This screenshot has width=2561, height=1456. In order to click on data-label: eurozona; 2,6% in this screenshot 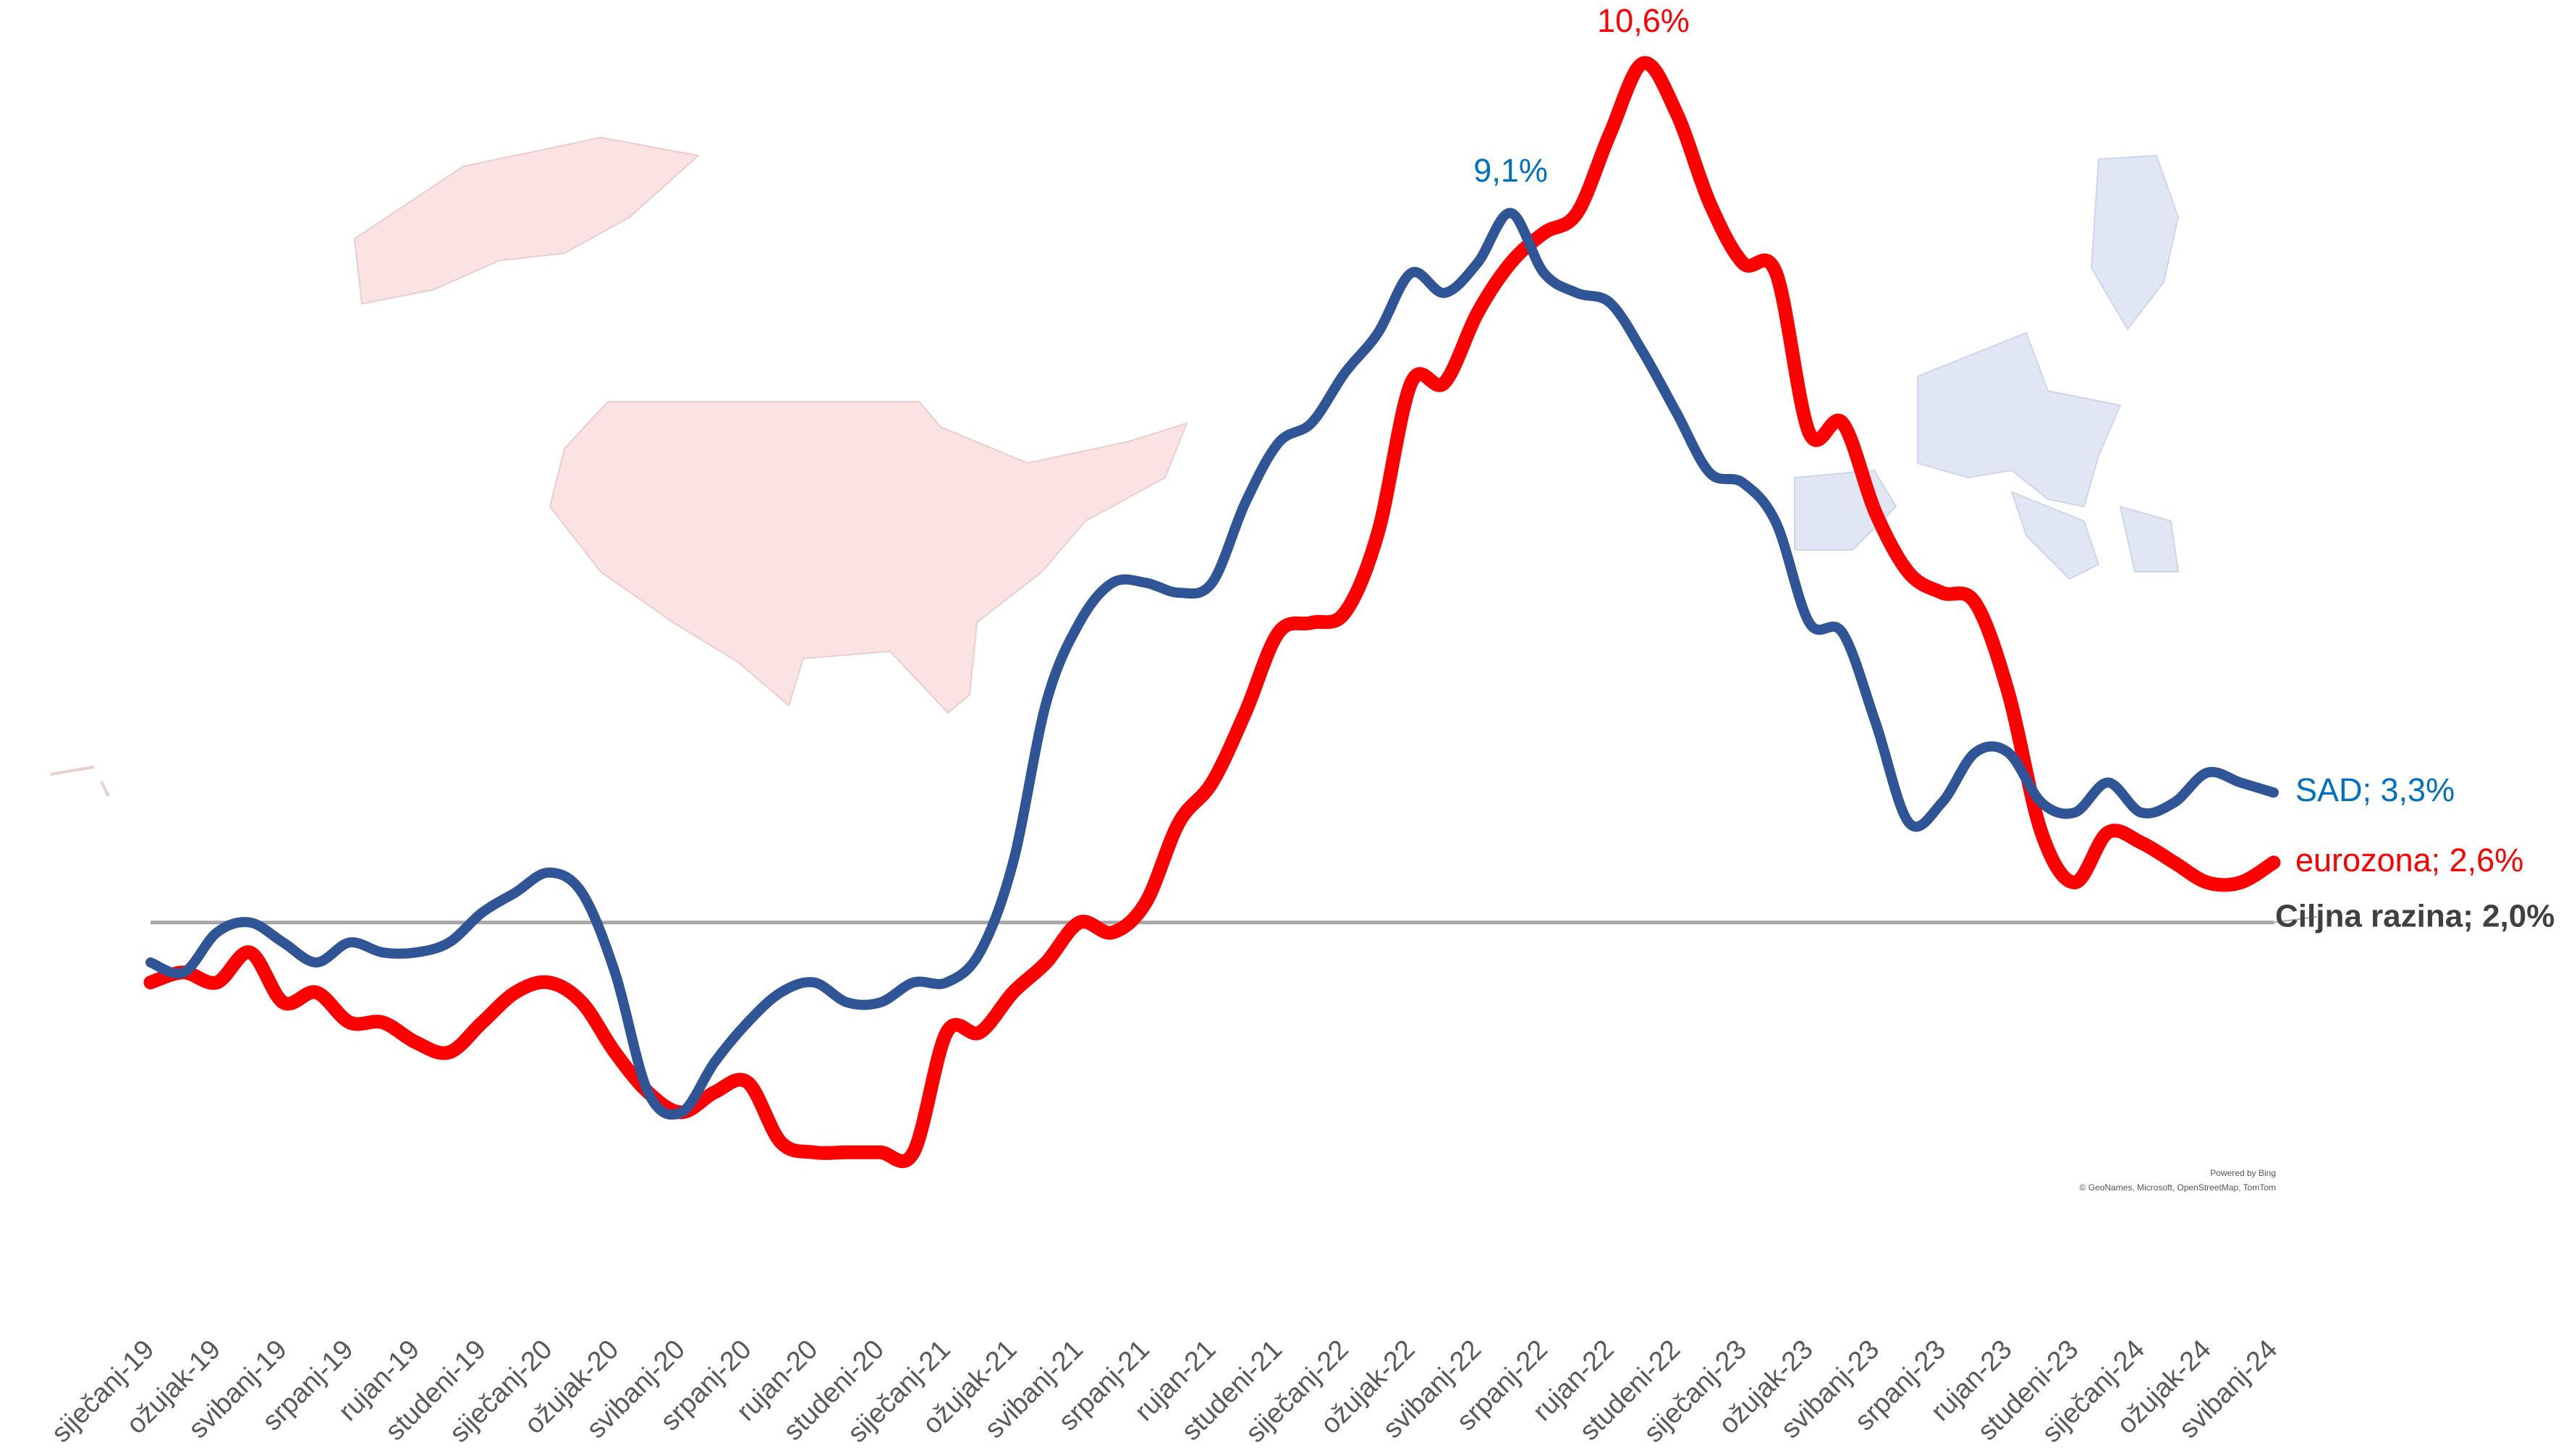, I will do `click(2409, 860)`.